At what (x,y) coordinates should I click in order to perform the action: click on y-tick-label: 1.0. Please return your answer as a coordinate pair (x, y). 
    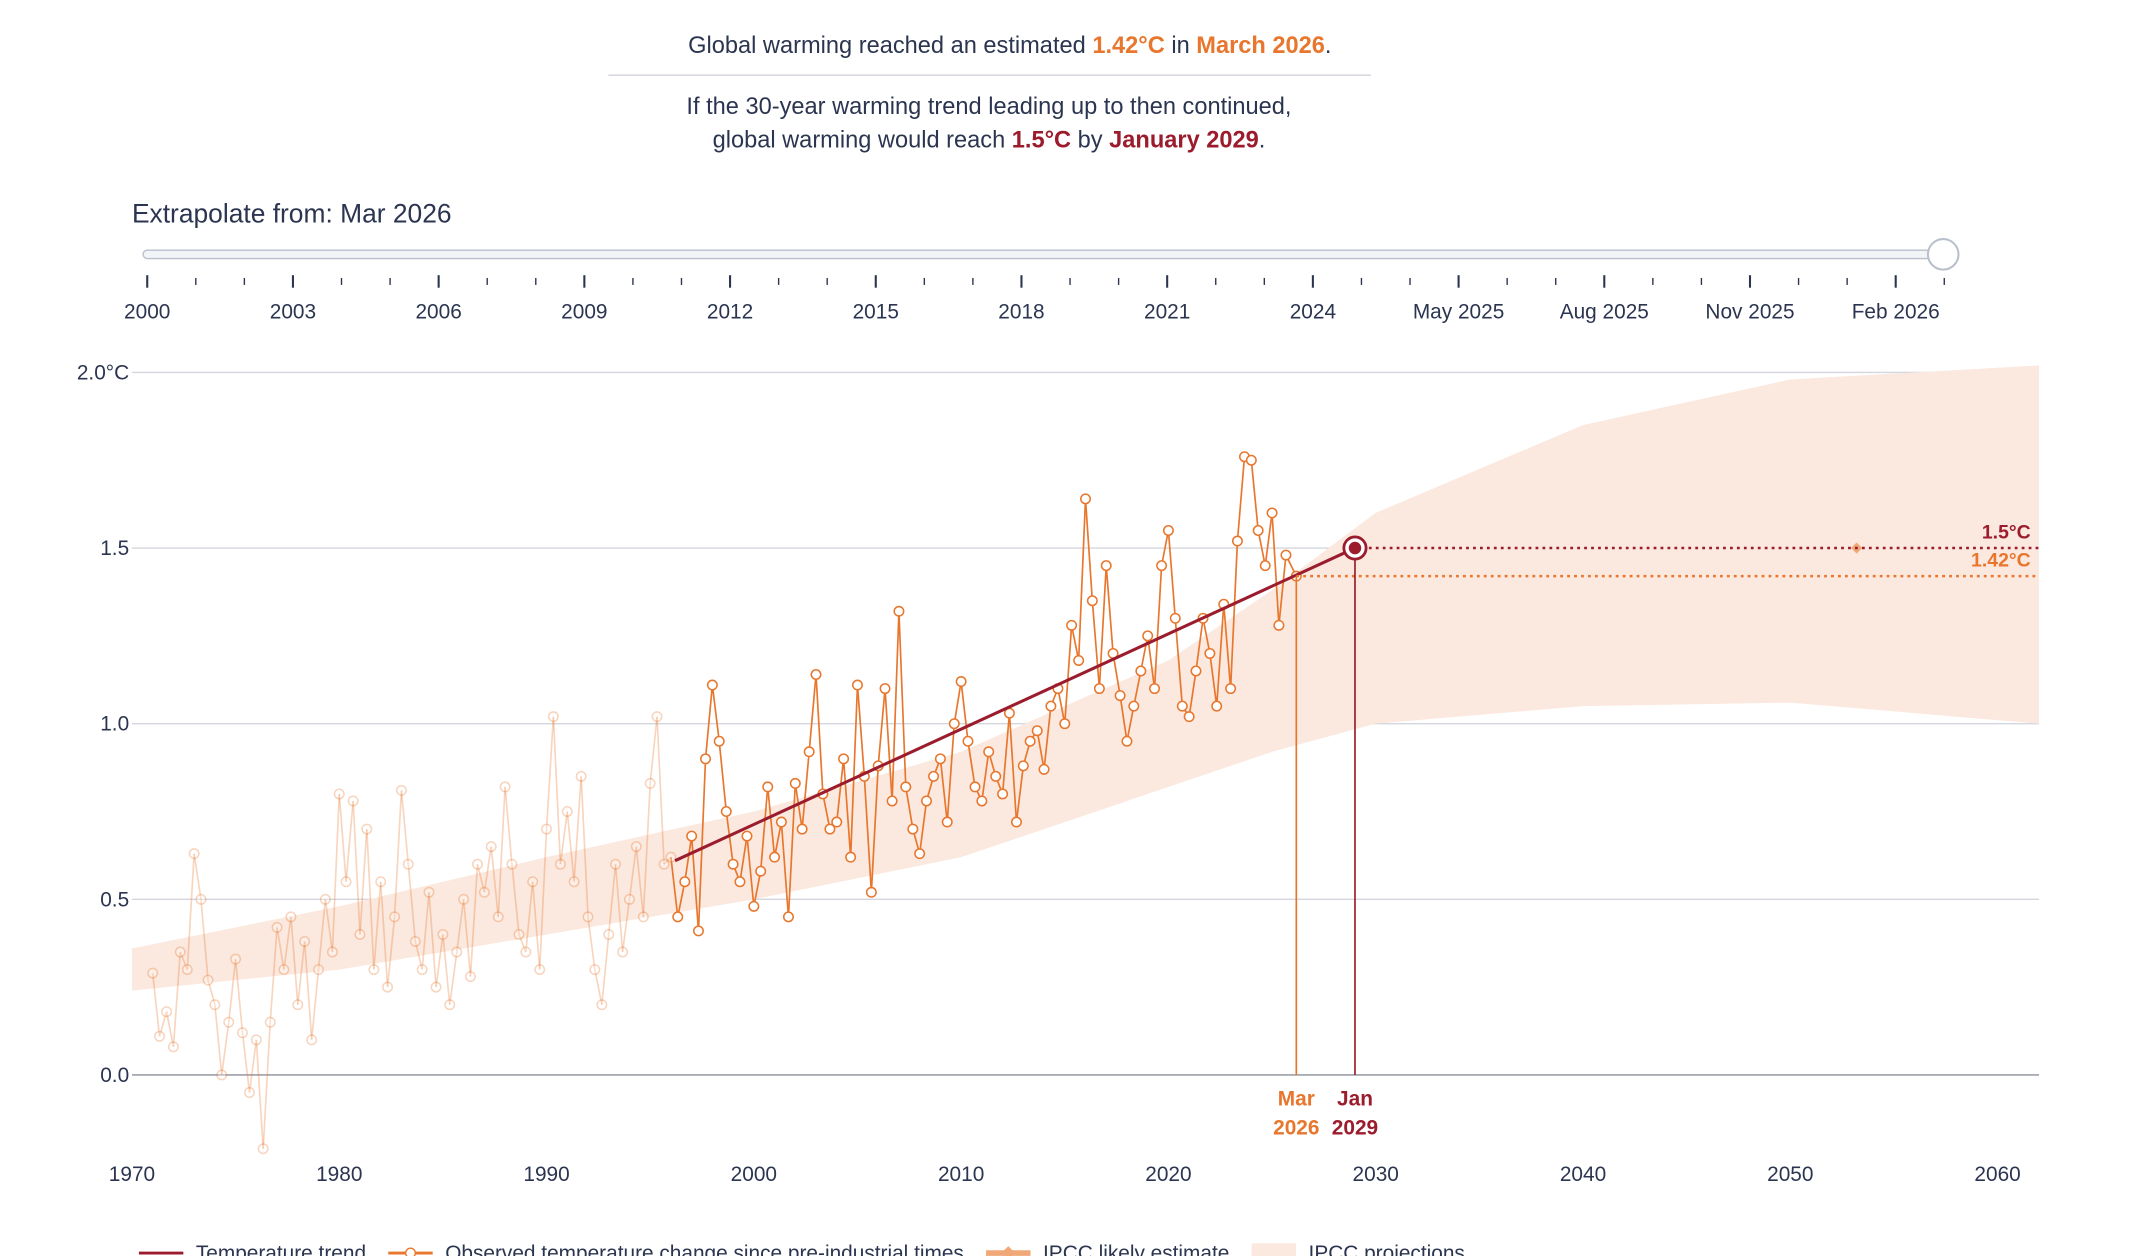
    Looking at the image, I should click on (114, 724).